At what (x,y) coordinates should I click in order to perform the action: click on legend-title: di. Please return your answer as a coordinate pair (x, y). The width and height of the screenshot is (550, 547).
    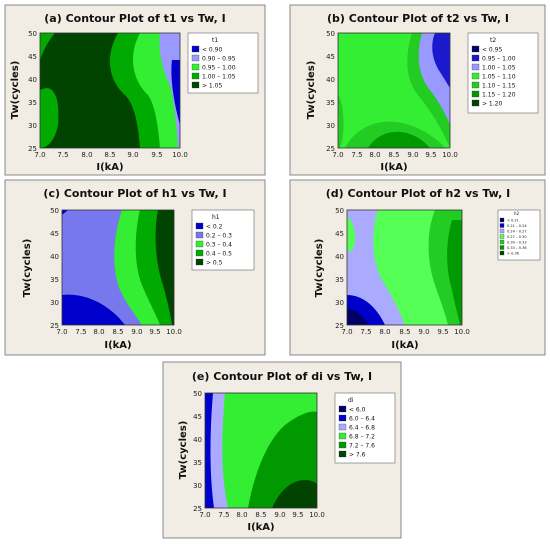
    Looking at the image, I should click on (351, 400).